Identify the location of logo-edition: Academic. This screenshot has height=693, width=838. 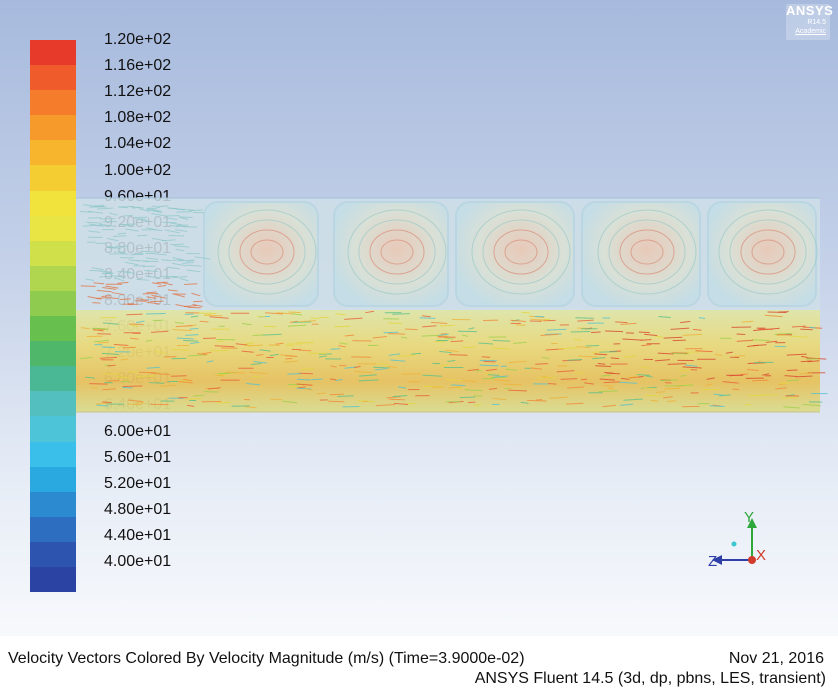
(810, 31).